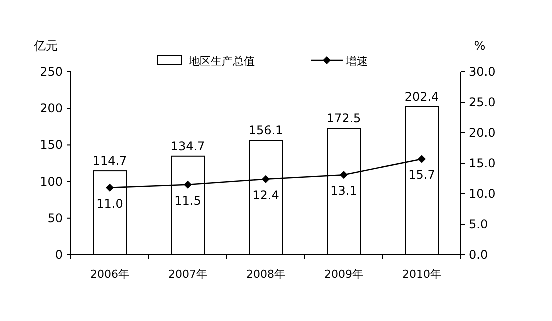 The width and height of the screenshot is (552, 321). I want to click on y-tick-label: 100, so click(51, 181).